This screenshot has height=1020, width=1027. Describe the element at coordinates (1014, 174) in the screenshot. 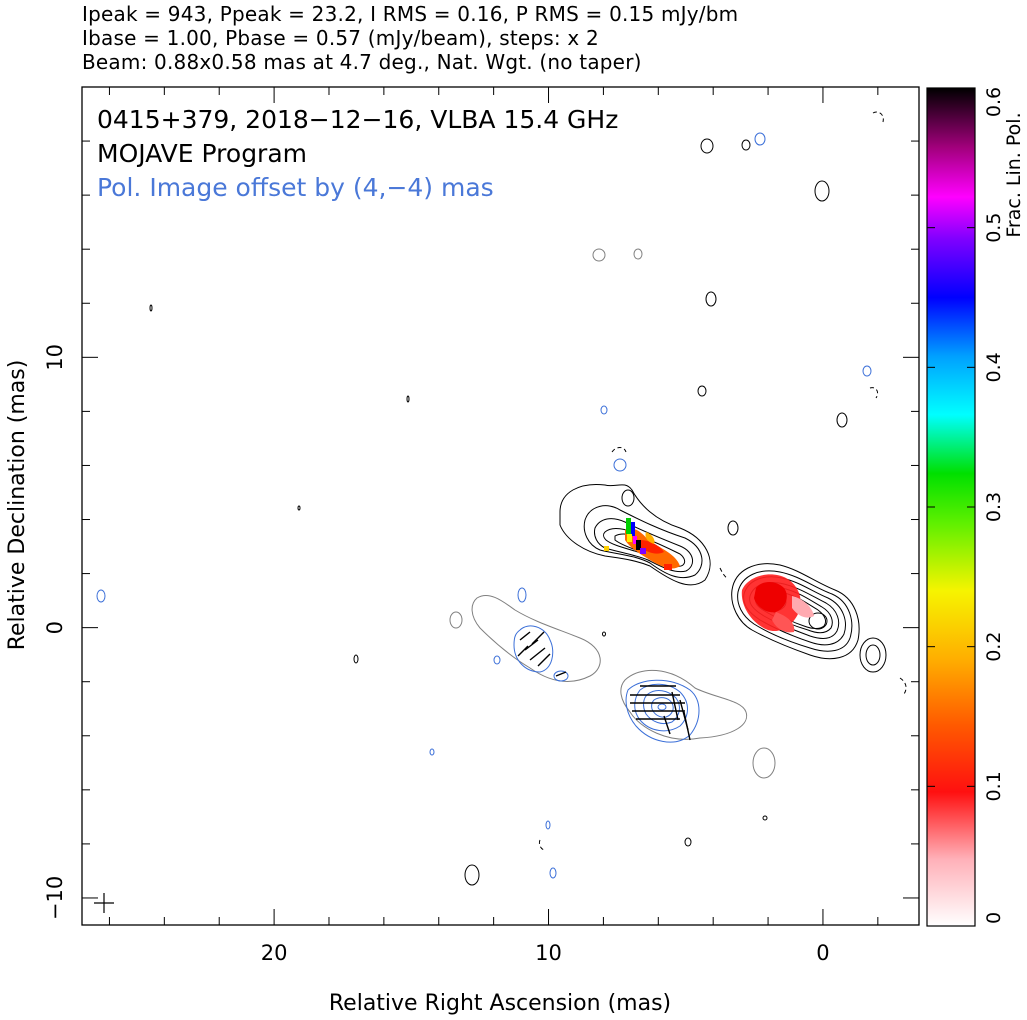

I see `colorbar-label: Frac. Lin. Pol.` at that location.